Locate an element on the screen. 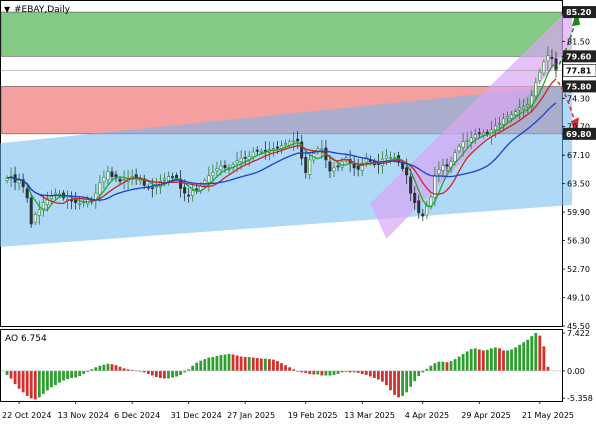 This screenshot has width=596, height=429. price-marker is located at coordinates (579, 86).